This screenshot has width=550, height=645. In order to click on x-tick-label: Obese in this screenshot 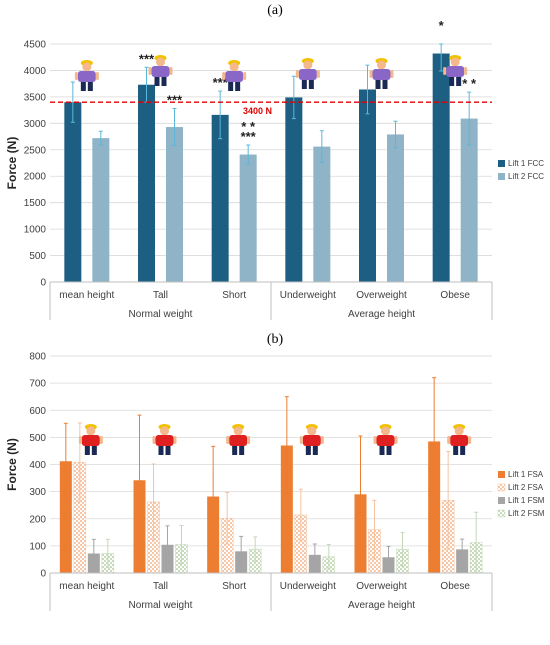, I will do `click(455, 586)`.